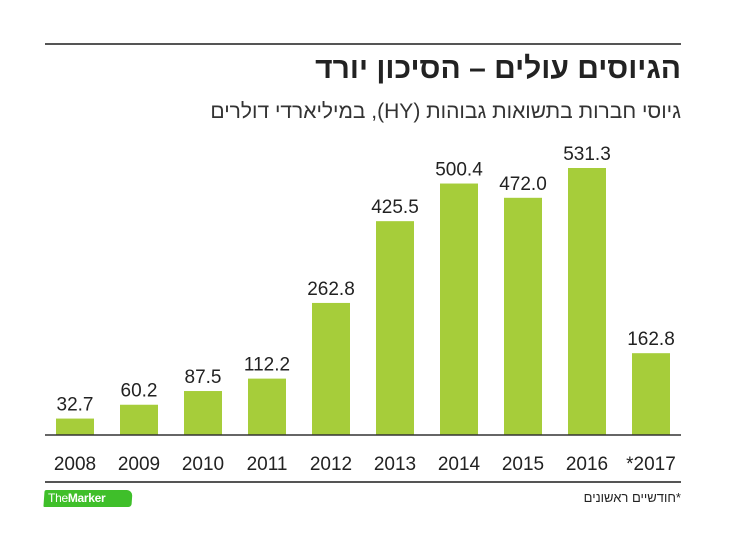  Describe the element at coordinates (523, 184) in the screenshot. I see `value-label: 472.0` at that location.